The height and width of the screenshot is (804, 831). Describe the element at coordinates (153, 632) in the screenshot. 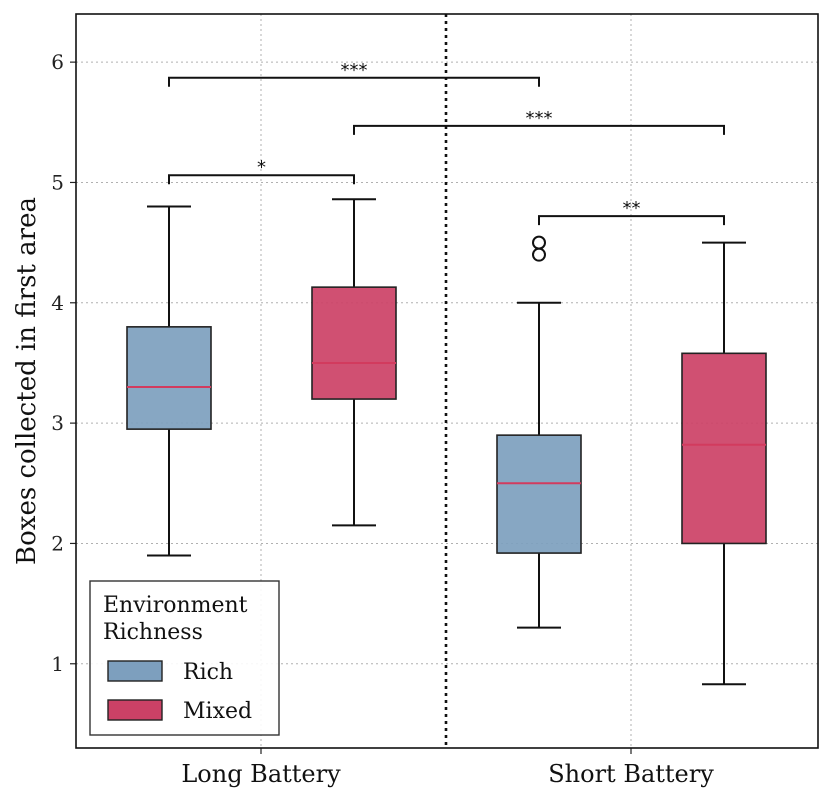

I see `legend-title: Richness` at that location.